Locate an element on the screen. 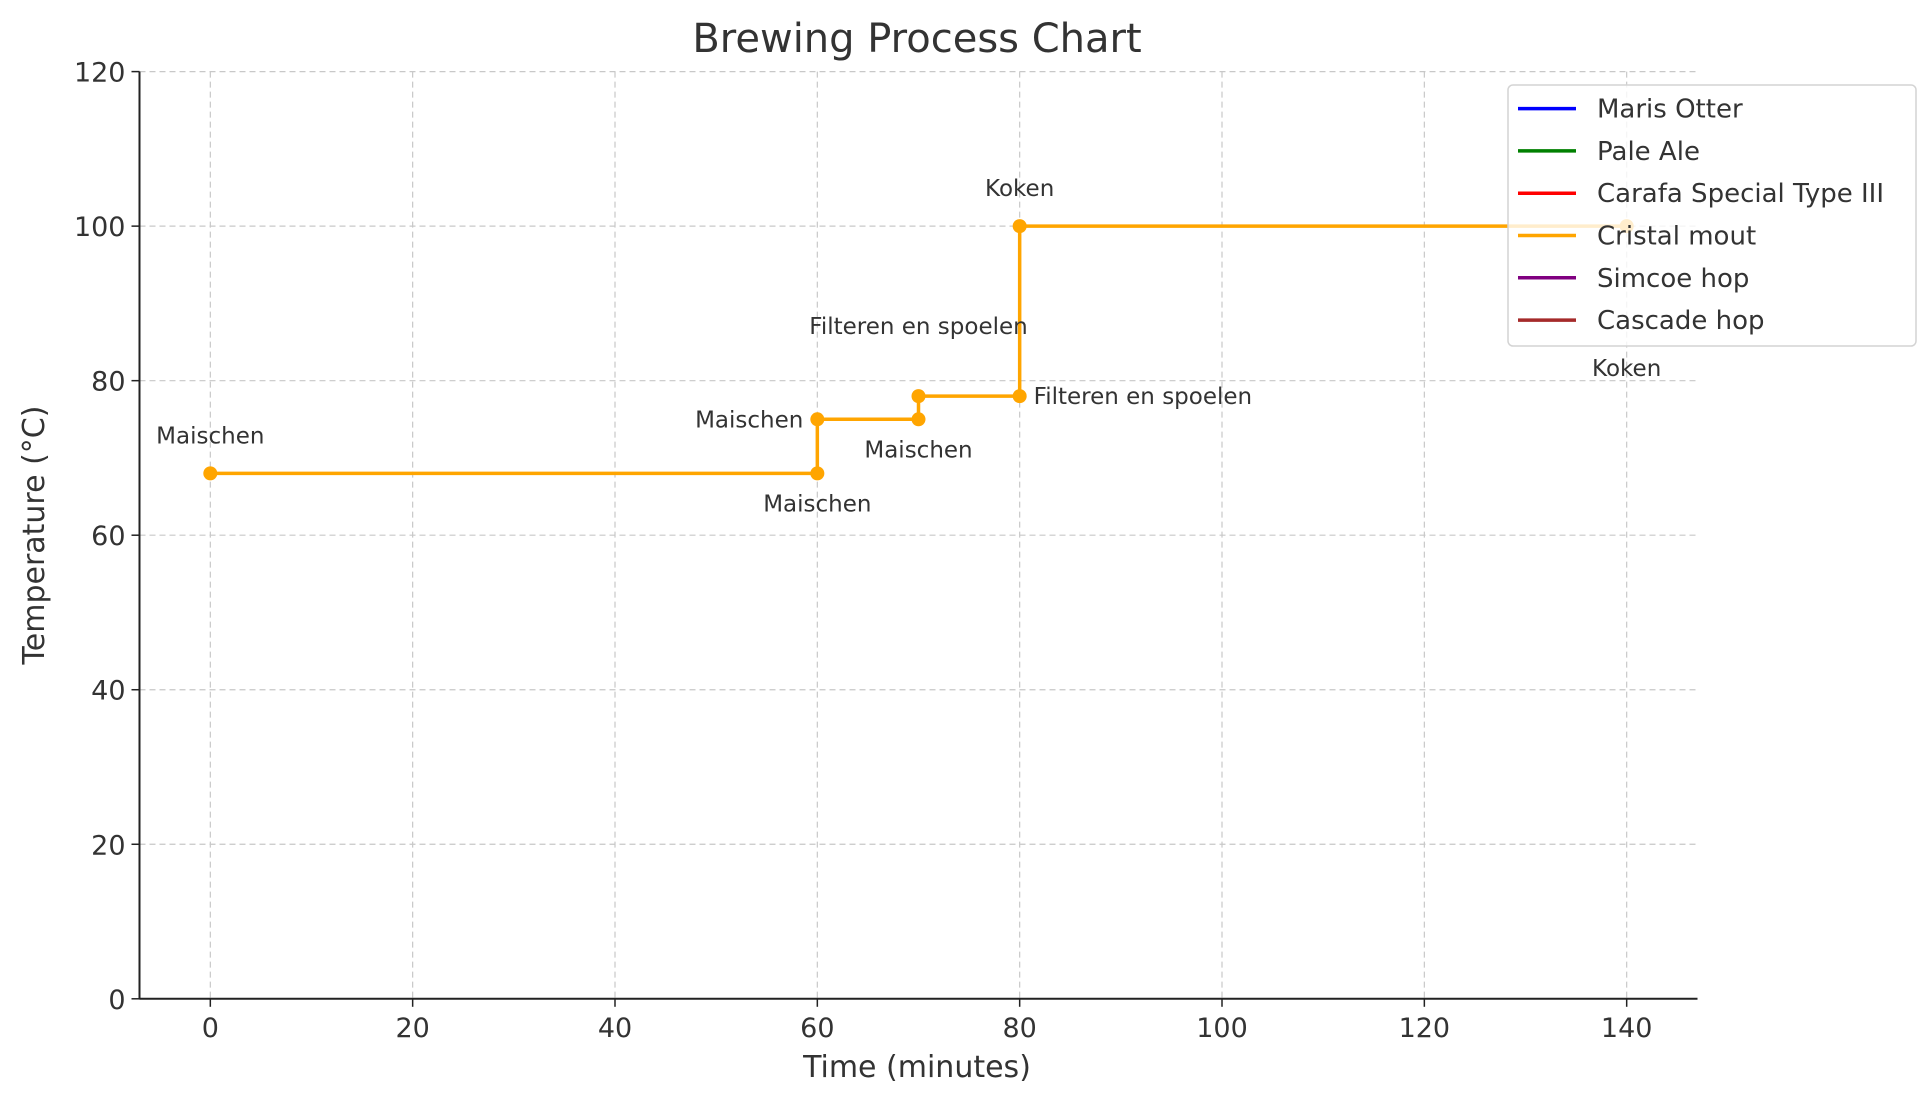 This screenshot has width=1926, height=1105. y-tick-label: 0 is located at coordinates (116, 1000).